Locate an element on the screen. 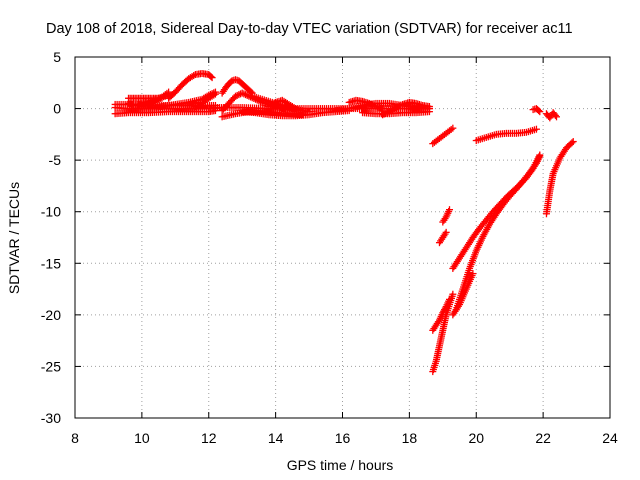  x-tick-label: 8 is located at coordinates (75, 438).